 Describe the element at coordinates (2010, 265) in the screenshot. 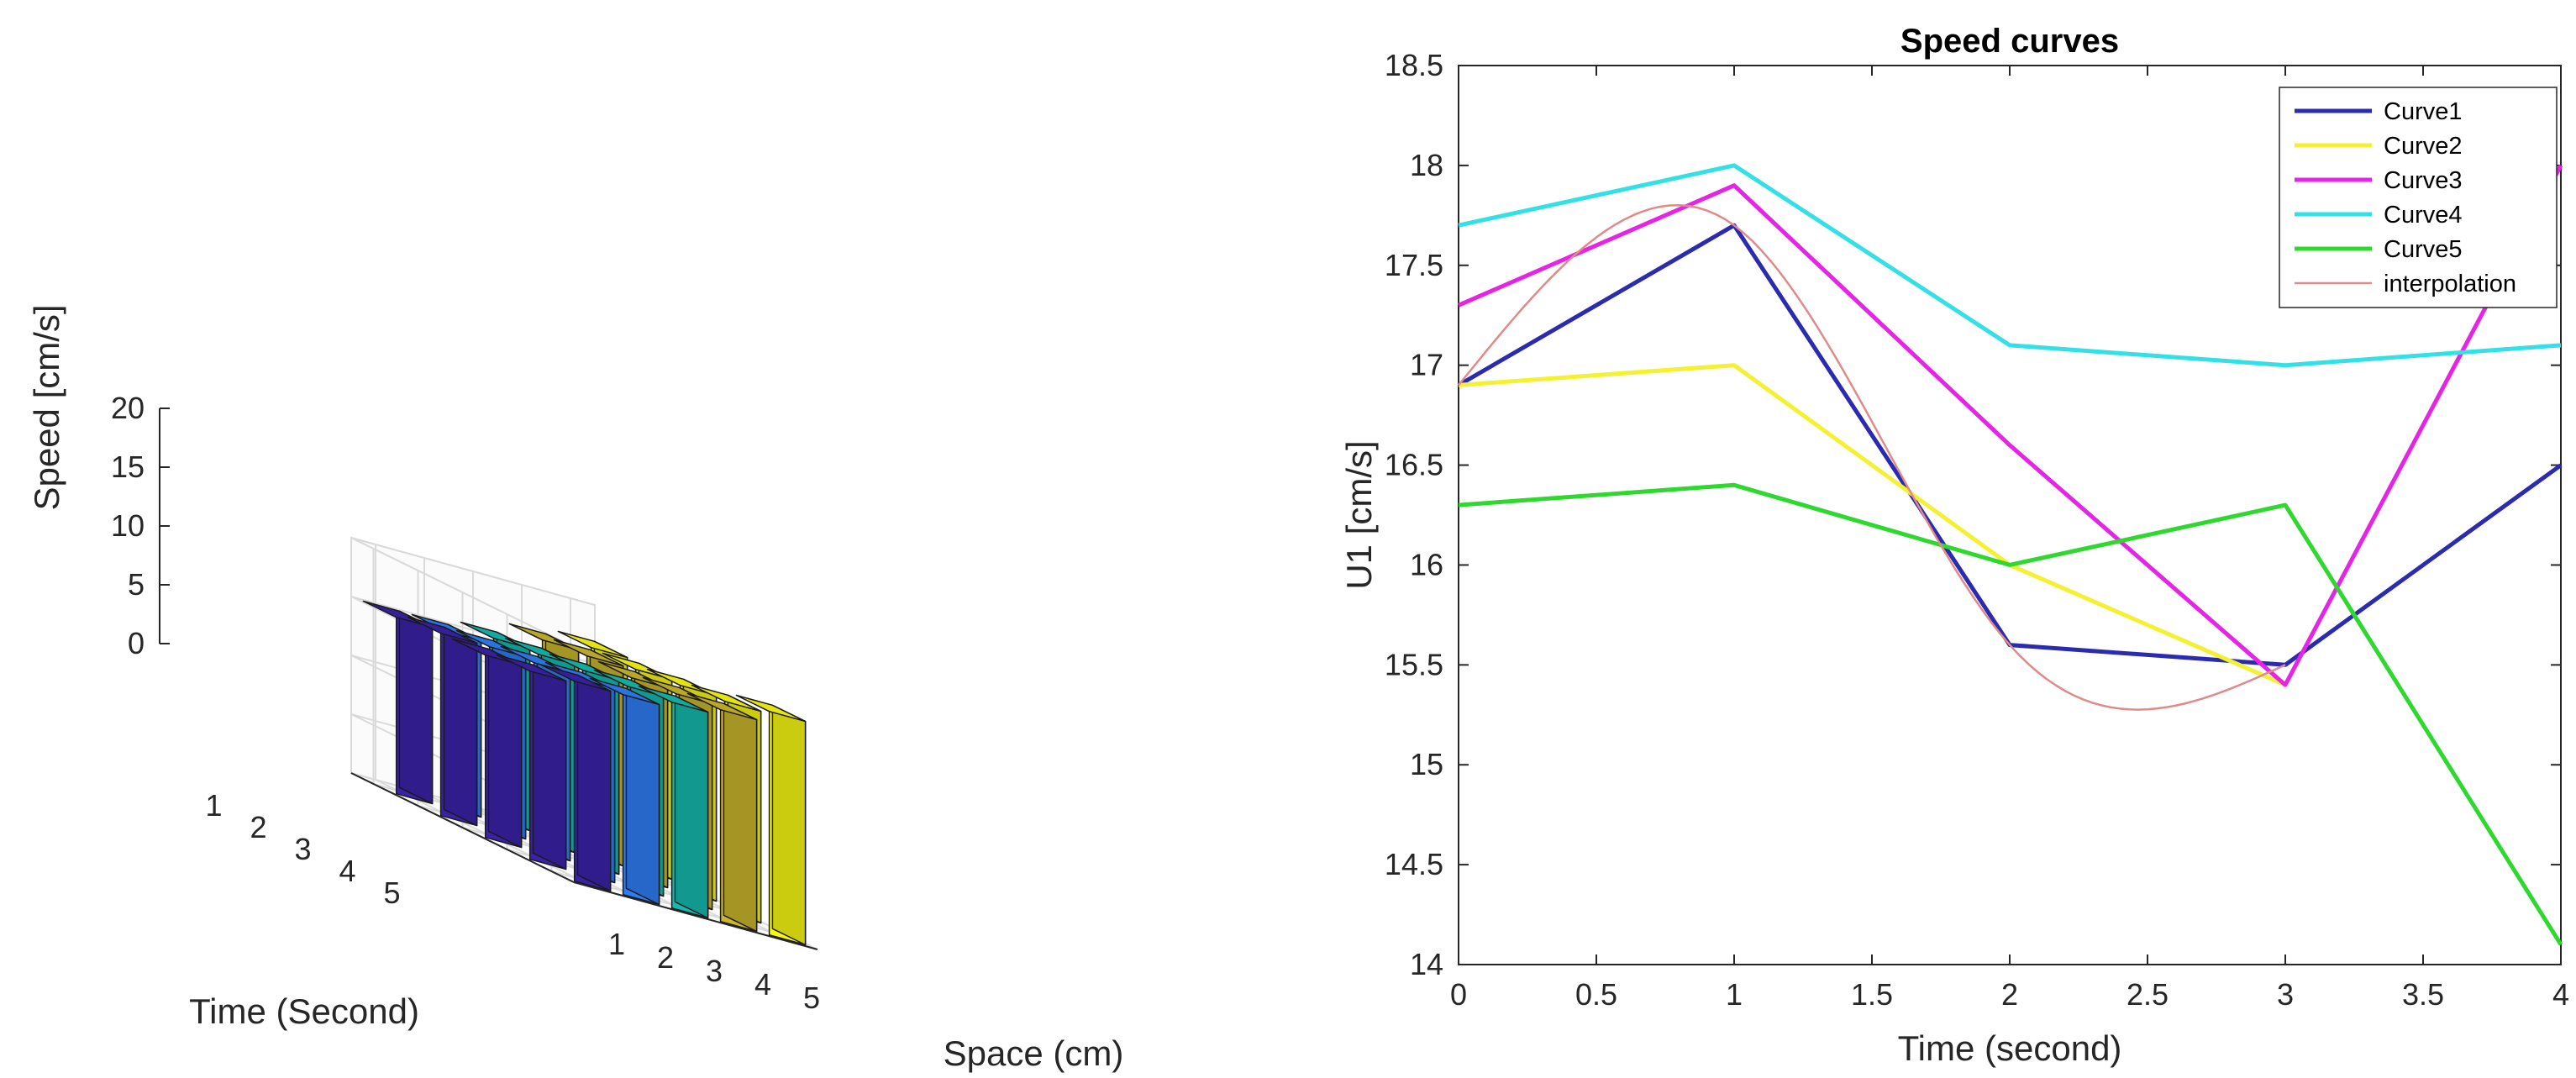

I see `series-line-curve4` at that location.